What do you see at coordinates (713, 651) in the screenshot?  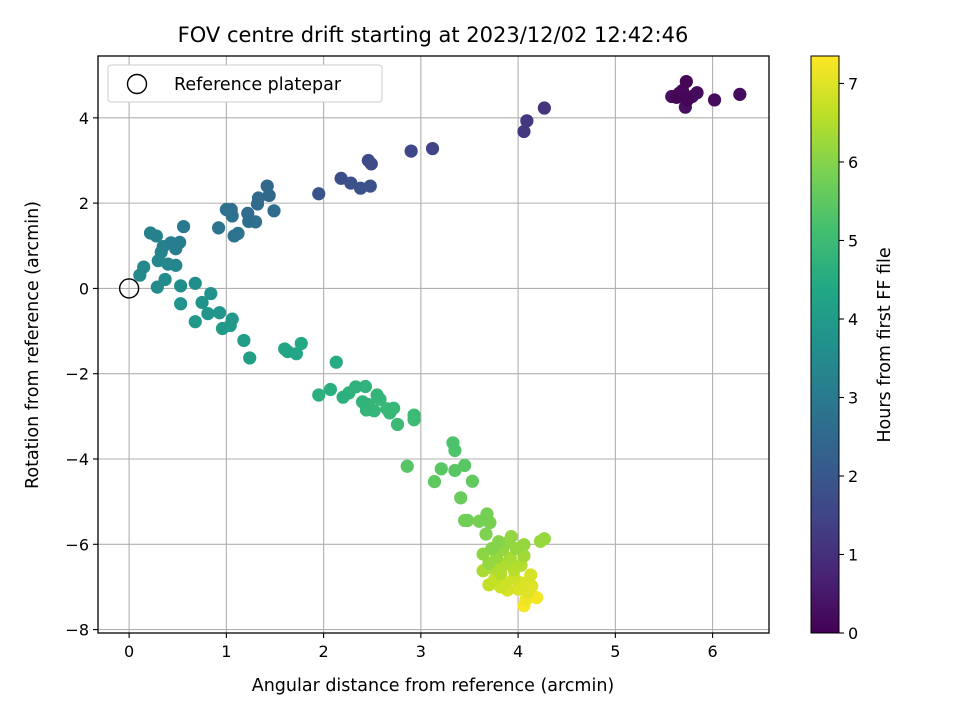 I see `x-tick-label: 6` at bounding box center [713, 651].